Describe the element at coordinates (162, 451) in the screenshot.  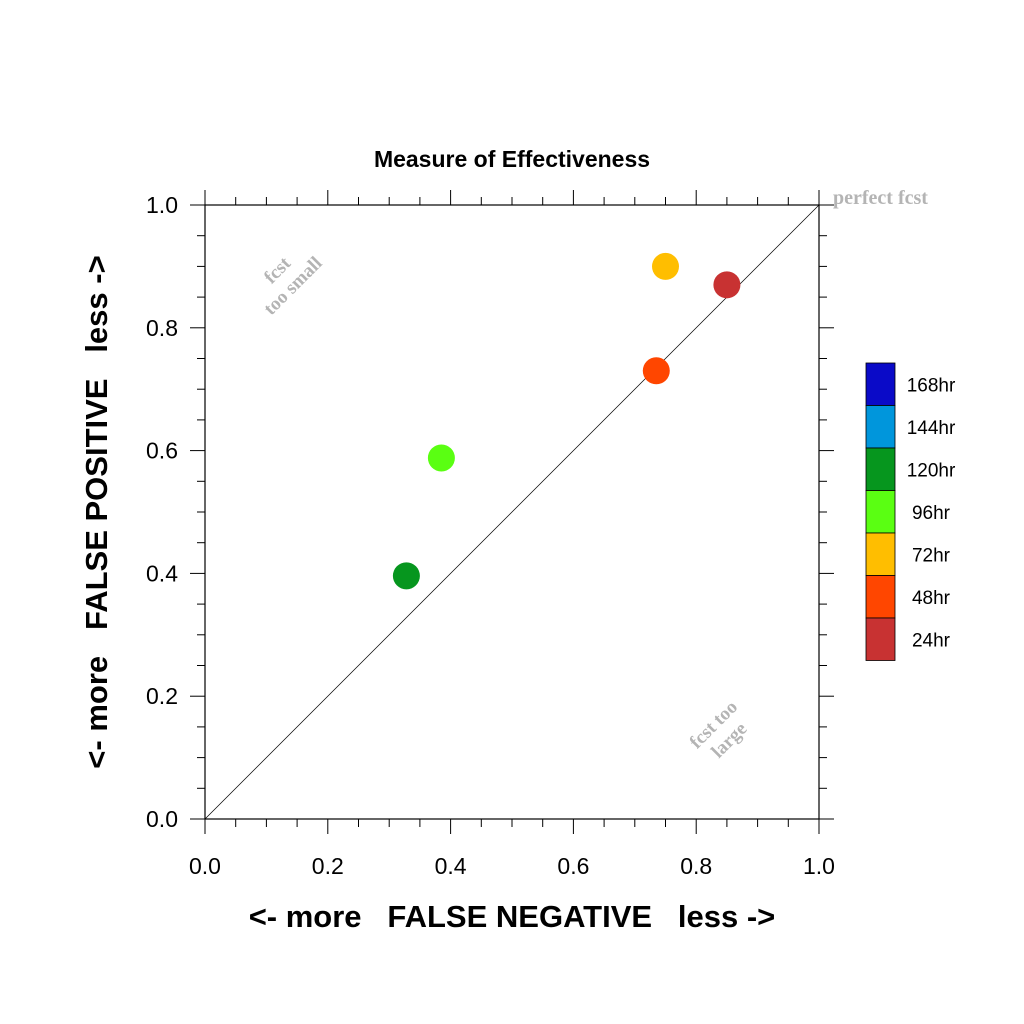
I see `y-tick-label: 0.6` at that location.